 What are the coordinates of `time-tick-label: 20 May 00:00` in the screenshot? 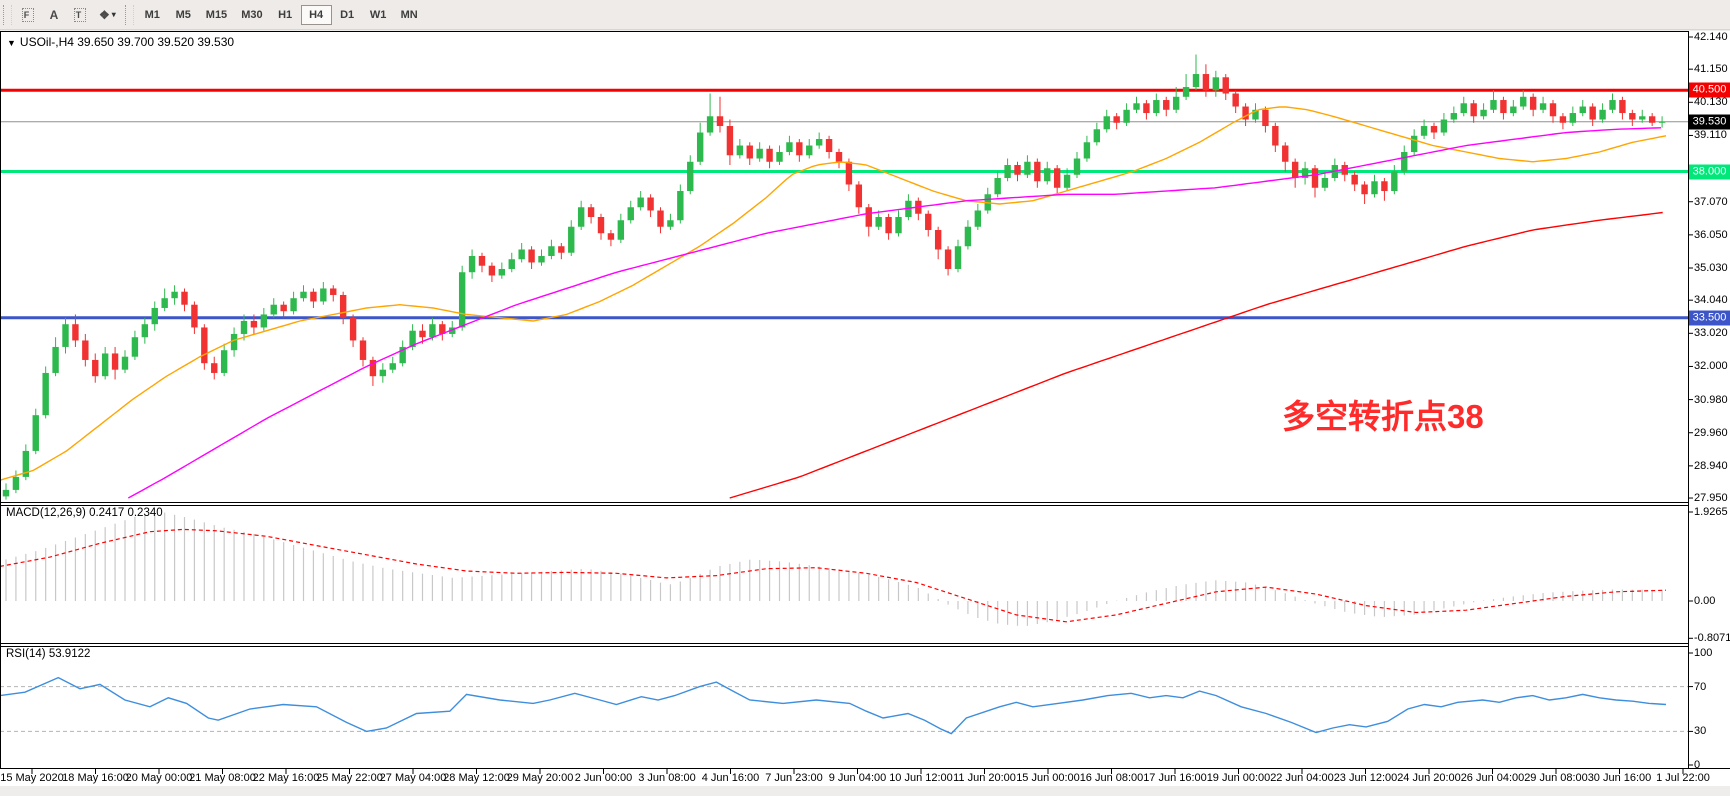 It's located at (159, 778).